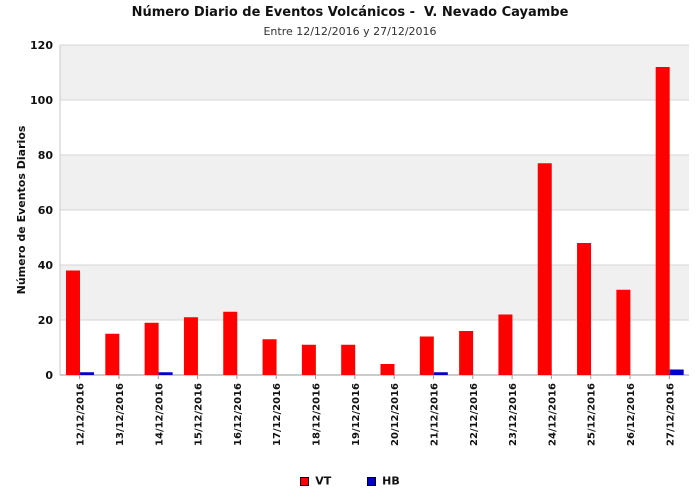 The width and height of the screenshot is (700, 500). I want to click on legend: VT HB, so click(350, 481).